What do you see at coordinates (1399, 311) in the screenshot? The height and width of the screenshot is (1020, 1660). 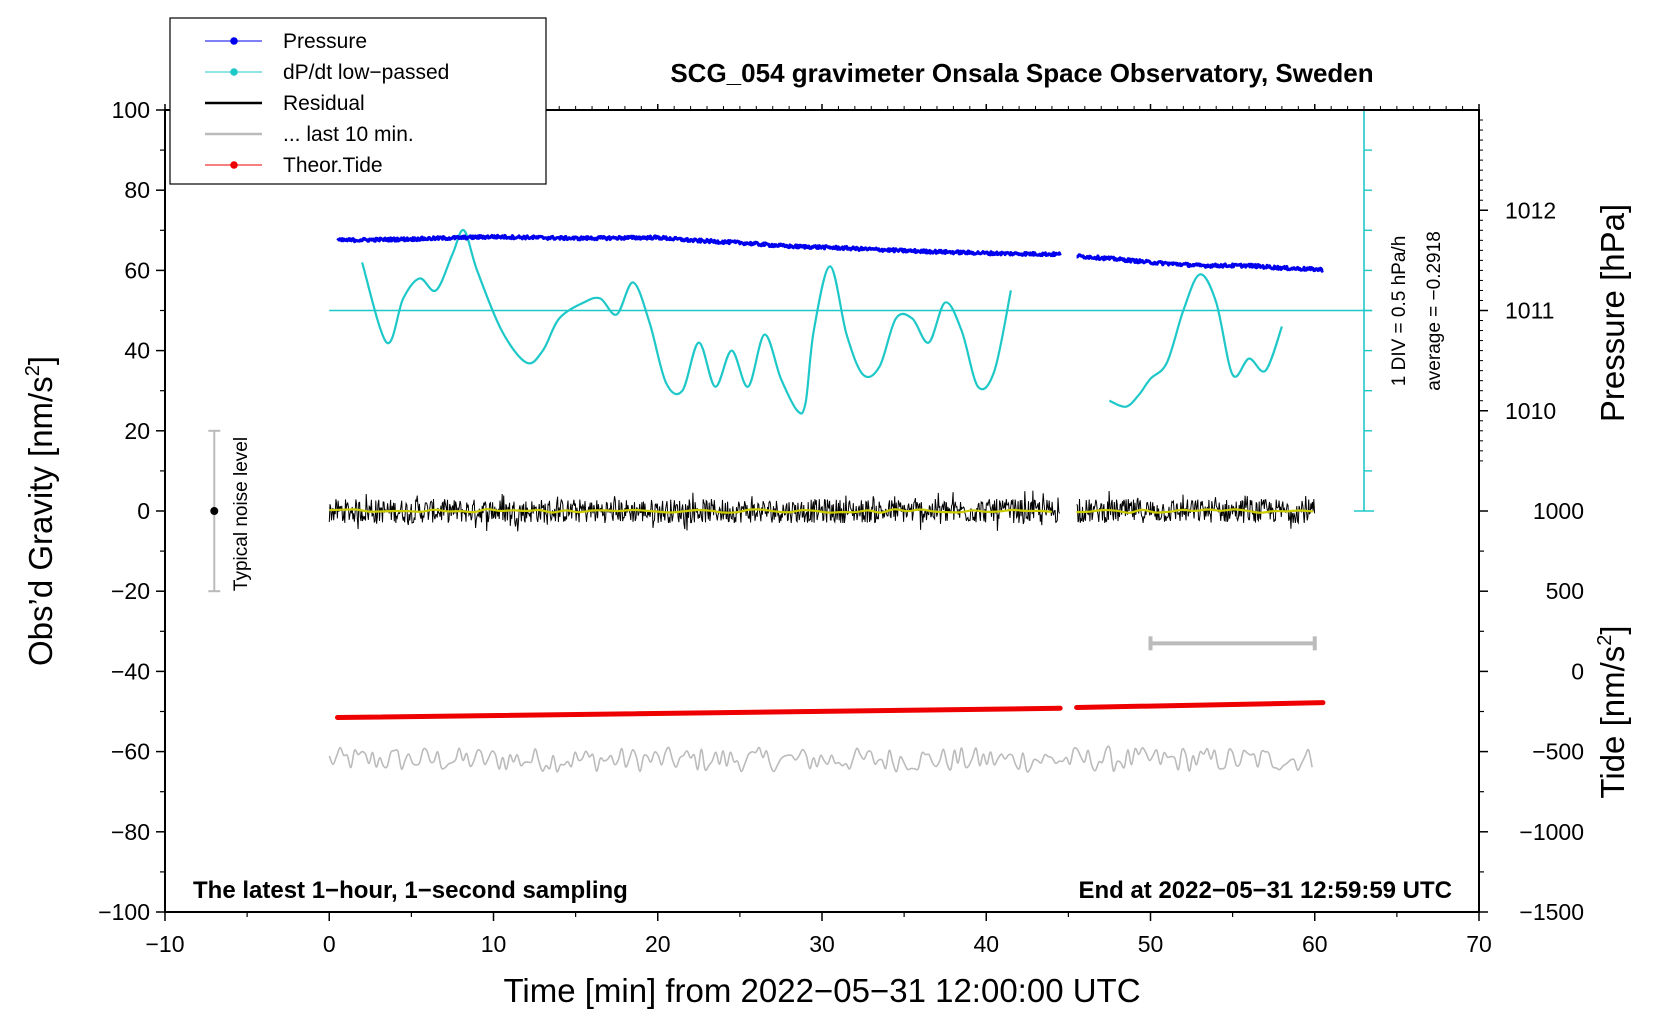 I see `pressure-scale-label-div: 1 DIV = 0.5 hPa/h` at bounding box center [1399, 311].